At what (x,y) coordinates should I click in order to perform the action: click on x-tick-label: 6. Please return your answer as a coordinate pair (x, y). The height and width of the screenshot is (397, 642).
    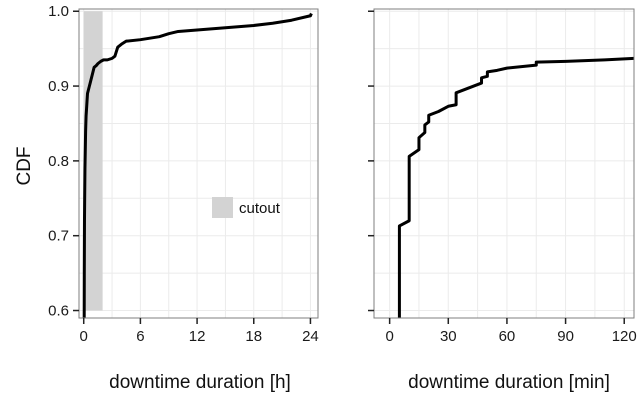
    Looking at the image, I should click on (140, 336).